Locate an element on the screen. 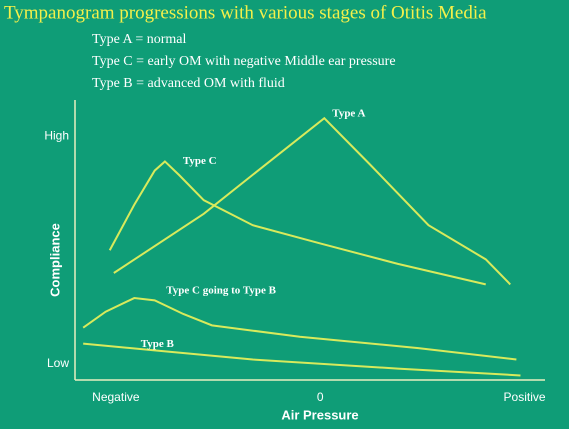  x-axis-label: Air Pressure is located at coordinates (319, 414).